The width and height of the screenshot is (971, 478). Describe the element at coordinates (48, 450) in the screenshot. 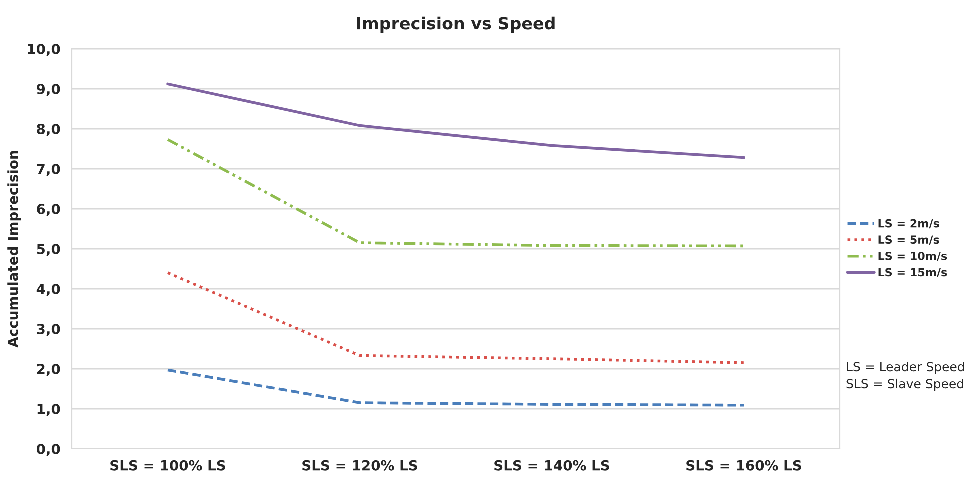

I see `y-tick-label: 0,0` at that location.